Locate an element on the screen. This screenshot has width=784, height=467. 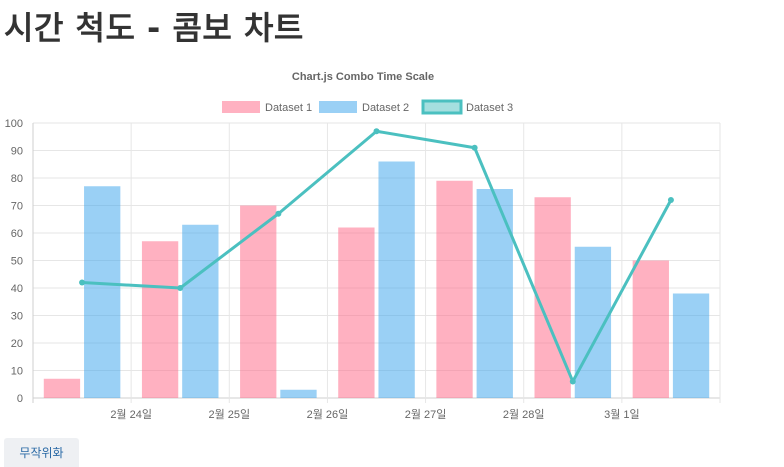
y-tick-label: 10 is located at coordinates (17, 372).